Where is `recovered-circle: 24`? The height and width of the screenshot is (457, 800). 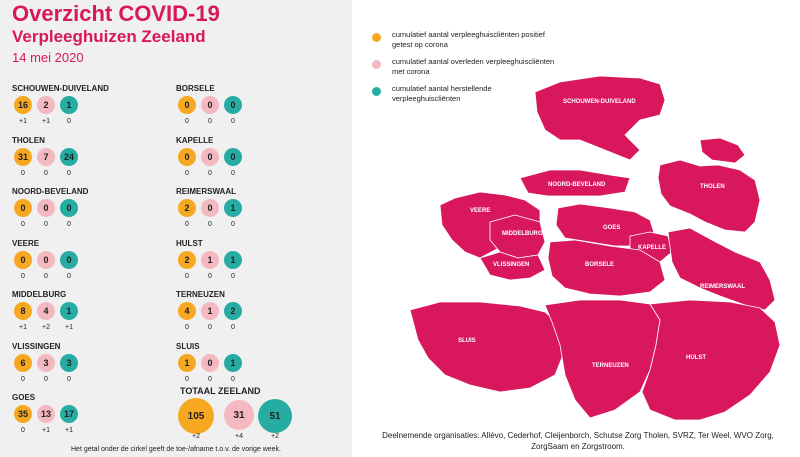
recovered-circle: 24 is located at coordinates (69, 156).